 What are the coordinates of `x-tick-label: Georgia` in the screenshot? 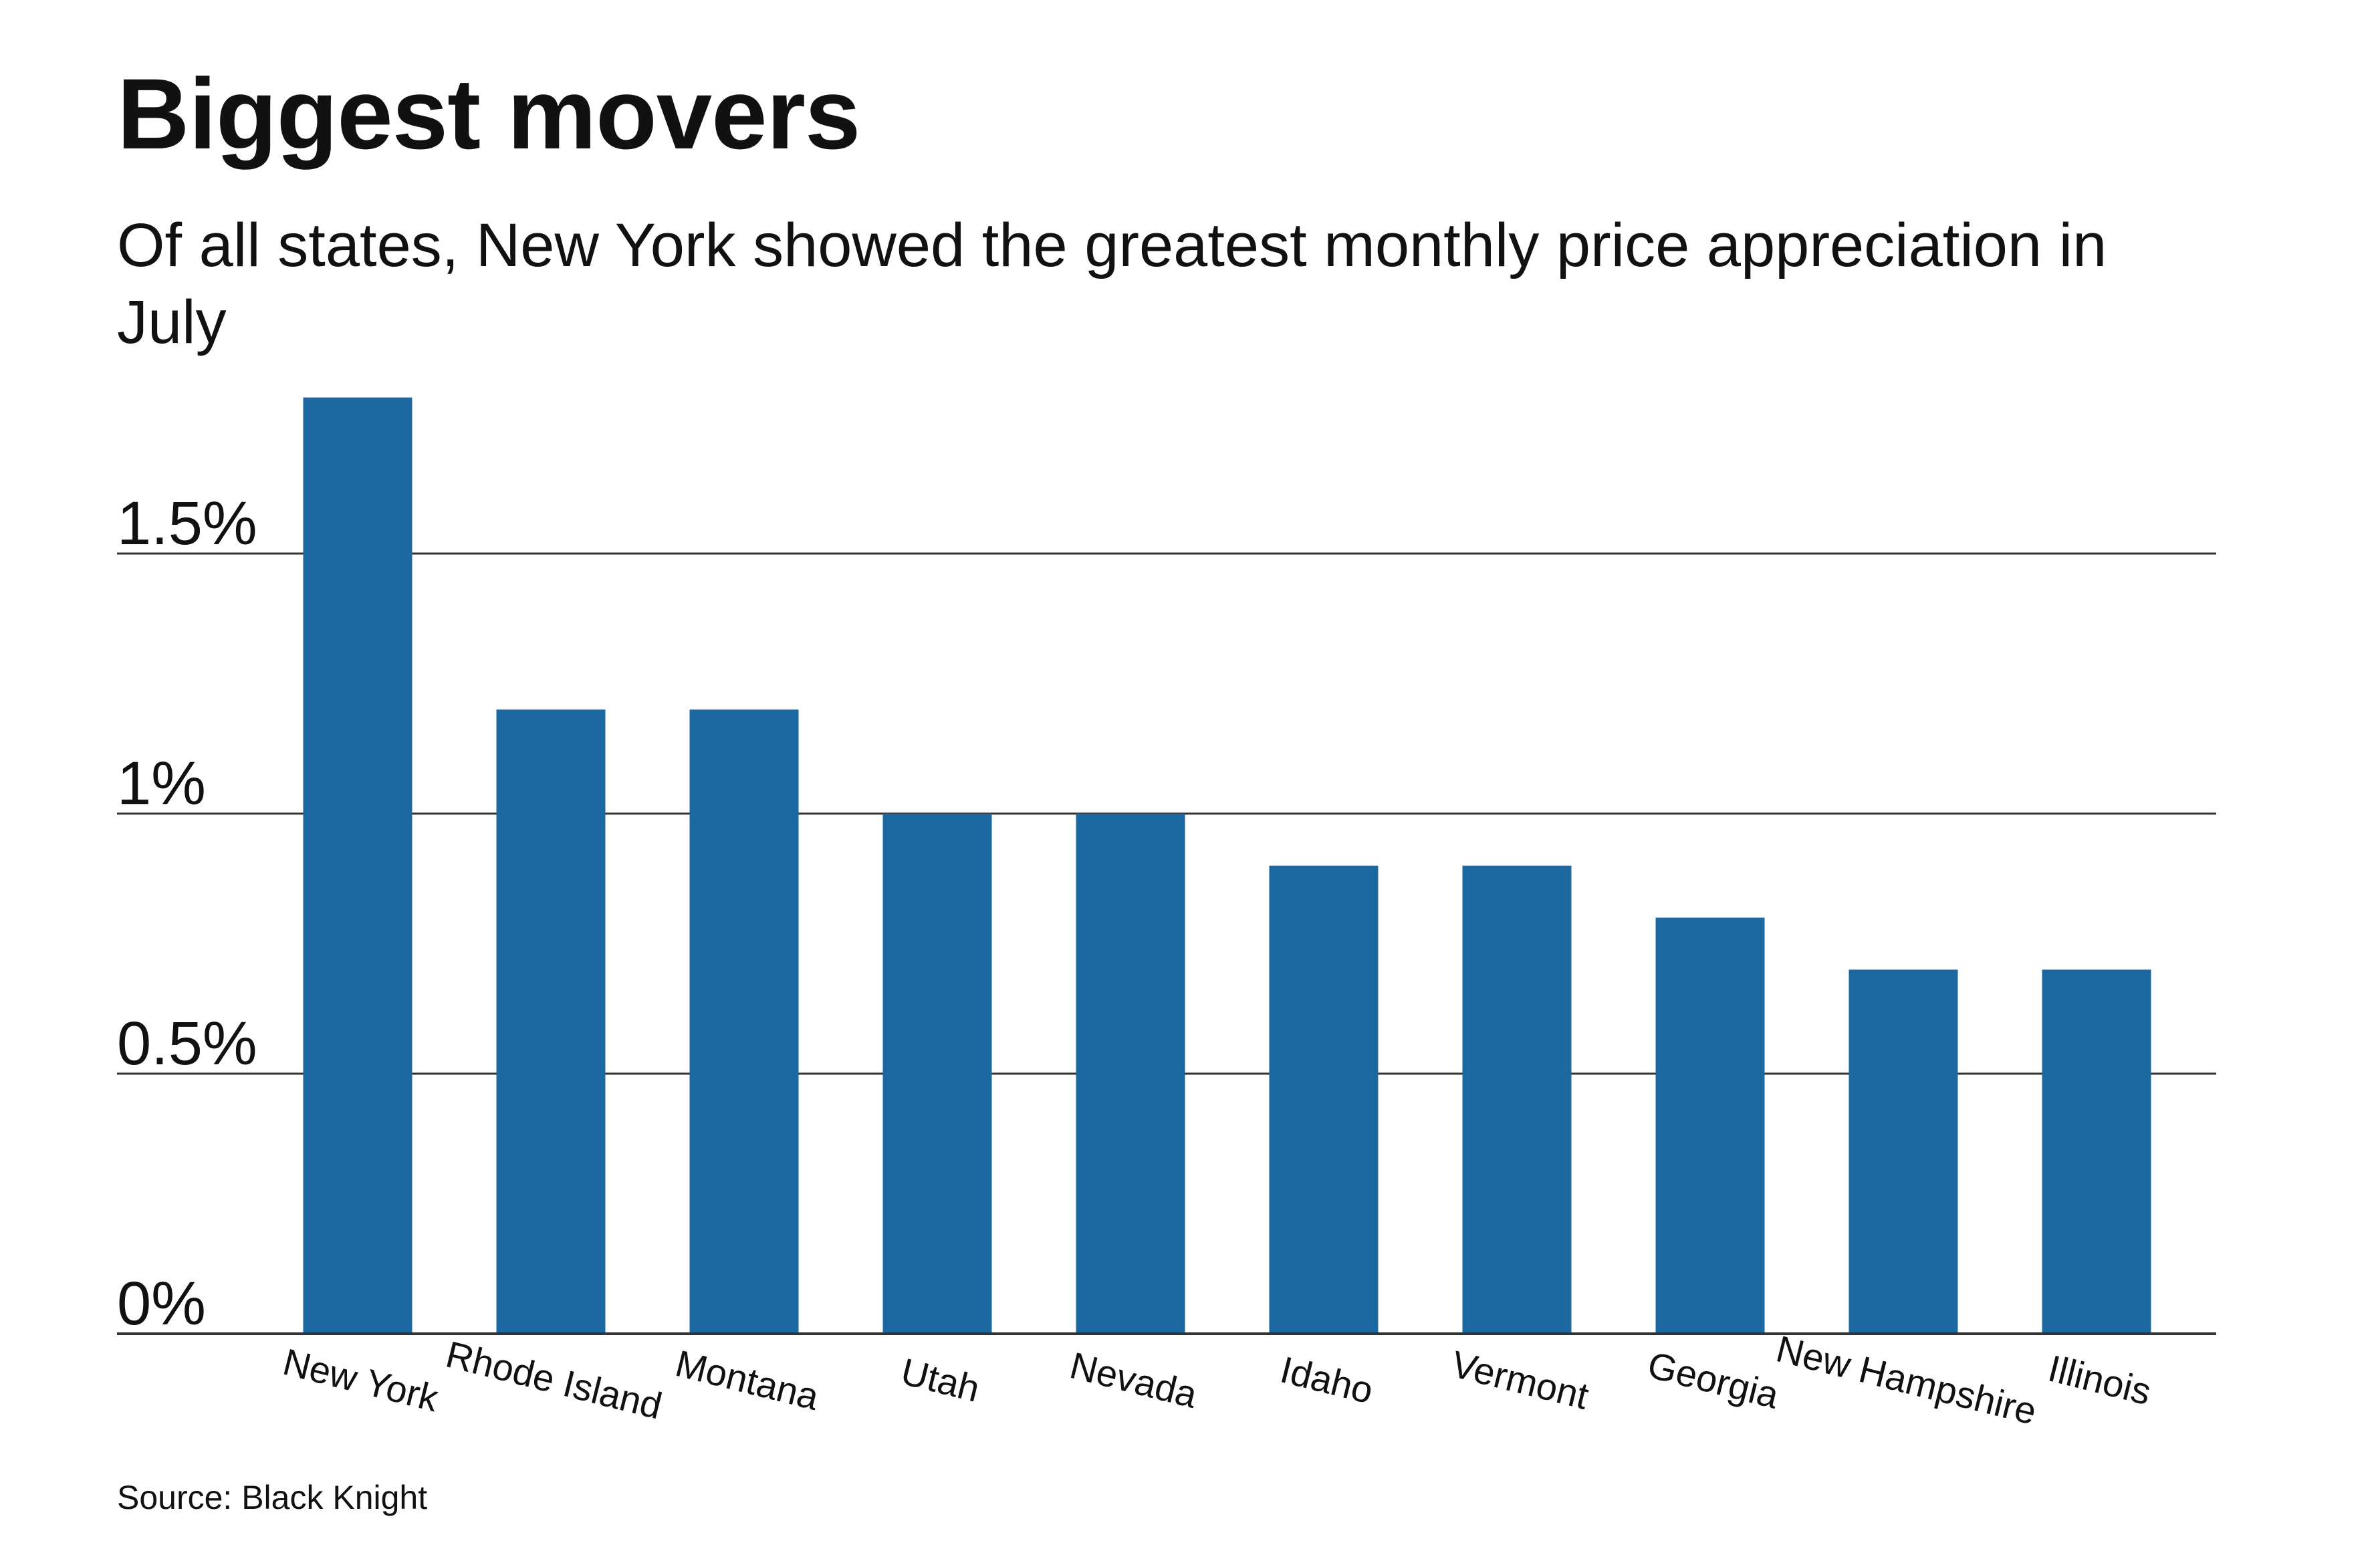 It's located at (1713, 1380).